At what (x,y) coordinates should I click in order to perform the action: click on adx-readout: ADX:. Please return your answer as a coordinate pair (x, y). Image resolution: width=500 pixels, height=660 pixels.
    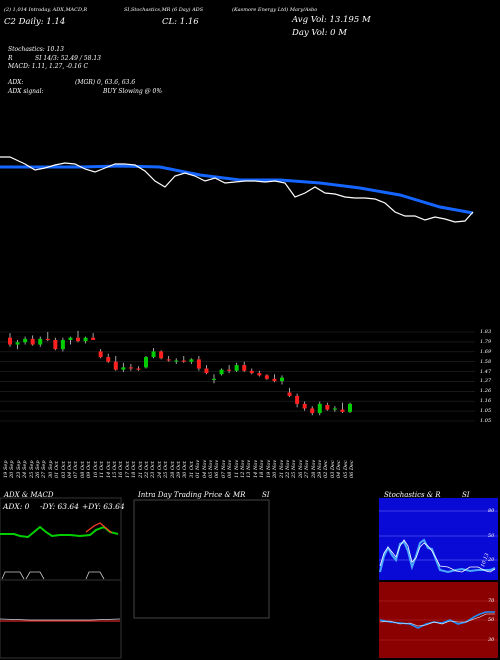
    Looking at the image, I should click on (16, 82).